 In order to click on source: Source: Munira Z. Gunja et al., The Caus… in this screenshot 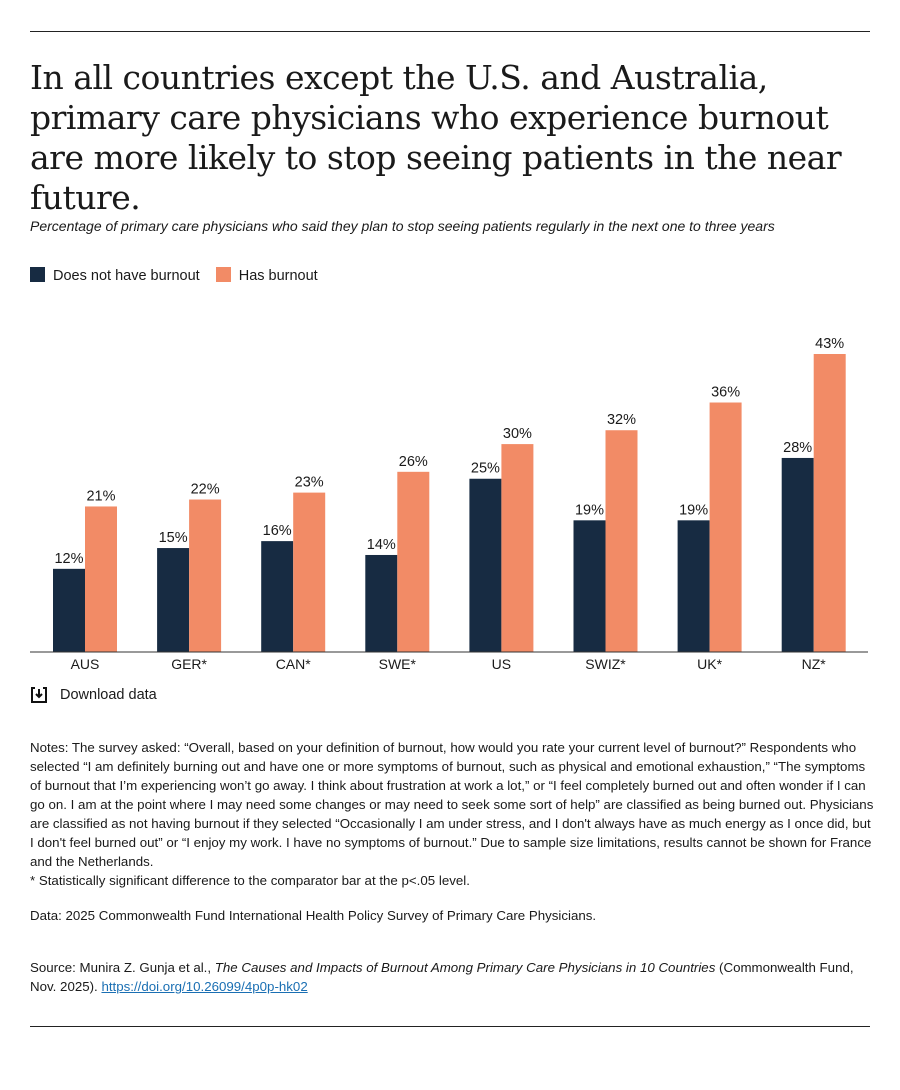, I will do `click(452, 977)`.